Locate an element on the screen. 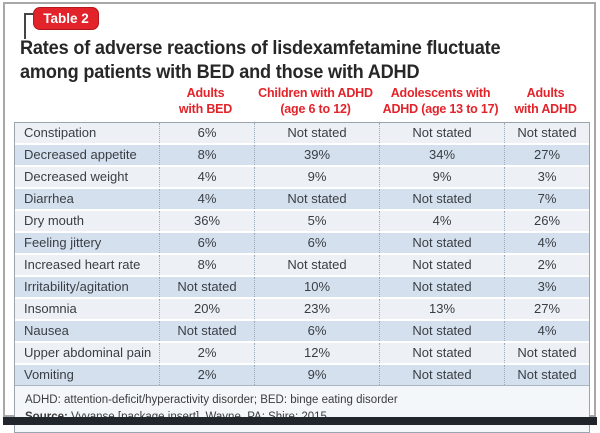 The image size is (600, 433). table-row: Feeling jittery 6% 6% Not stated 4% is located at coordinates (302, 244).